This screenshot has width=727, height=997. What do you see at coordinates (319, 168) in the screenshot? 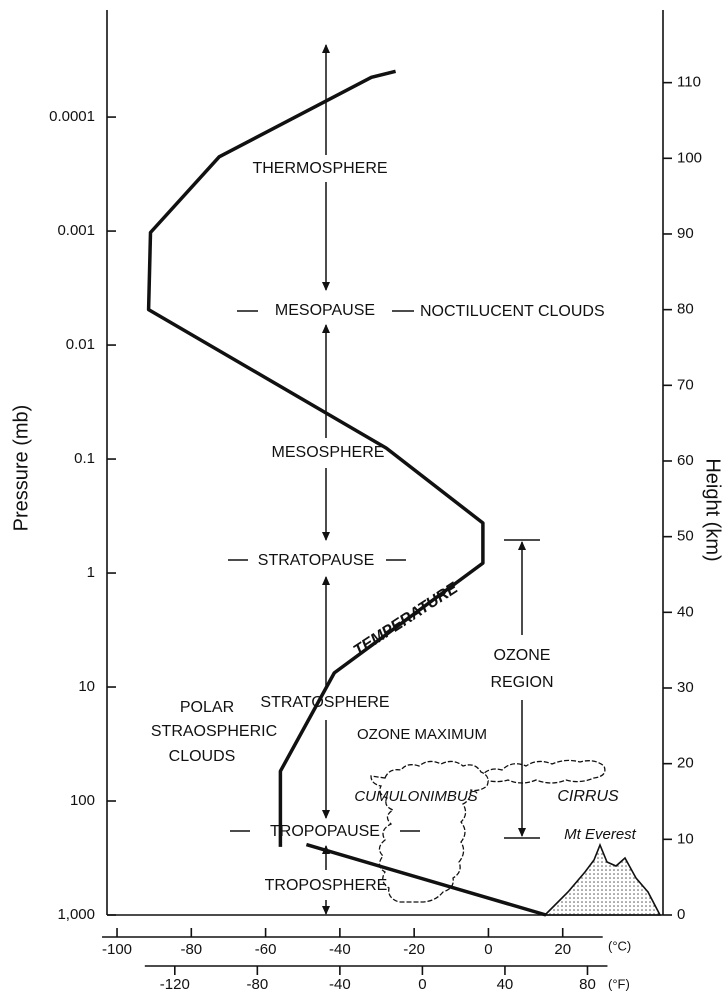
I see `annotation: THERMOSPHERE` at bounding box center [319, 168].